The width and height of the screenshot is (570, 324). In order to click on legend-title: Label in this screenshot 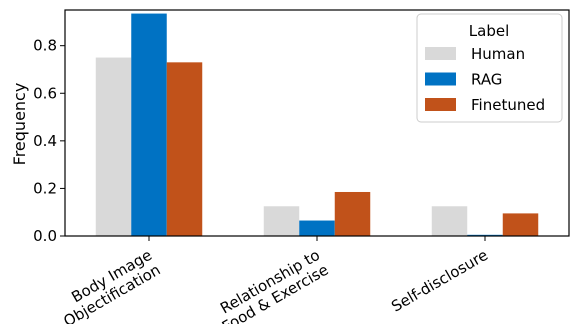, I will do `click(489, 31)`.